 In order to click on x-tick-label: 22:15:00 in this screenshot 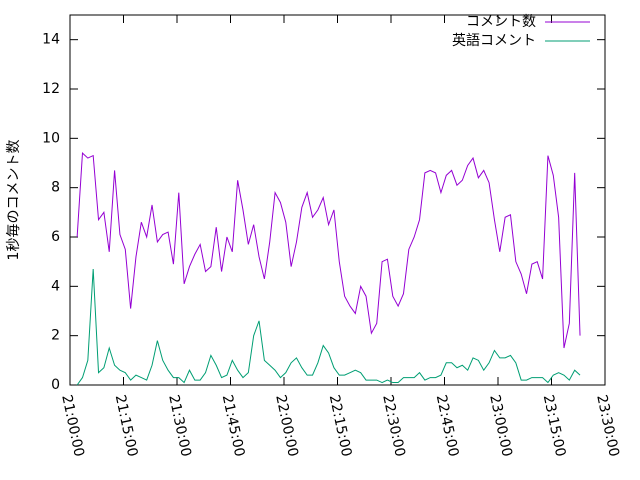, I will do `click(340, 425)`.